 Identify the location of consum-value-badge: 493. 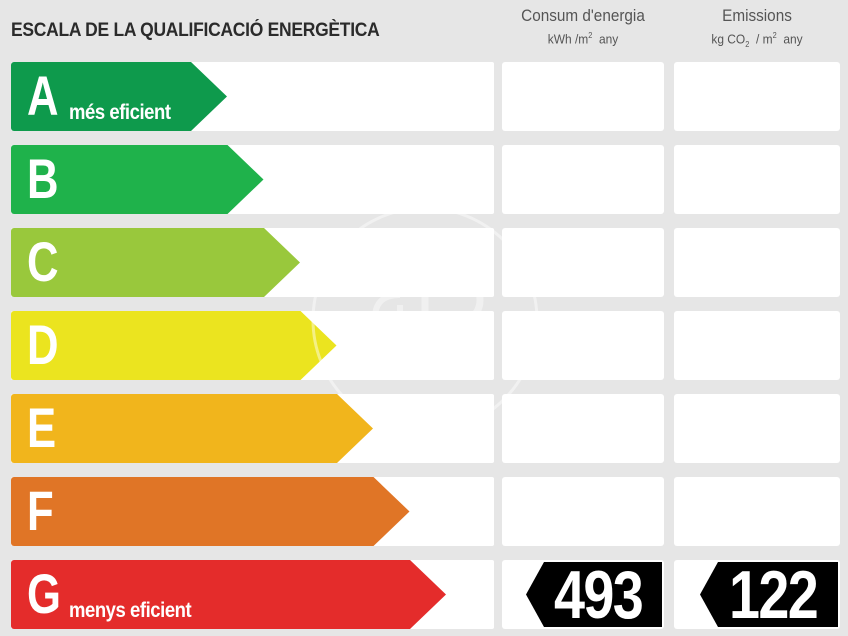
(594, 594).